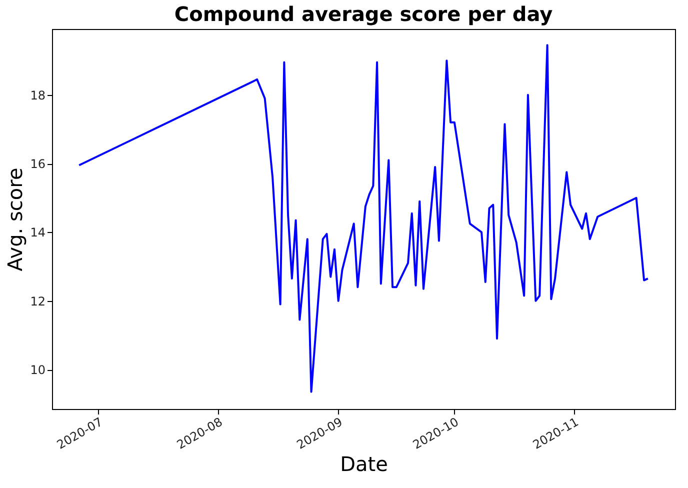  Describe the element at coordinates (15, 220) in the screenshot. I see `y-axis-title: Avg. score` at that location.